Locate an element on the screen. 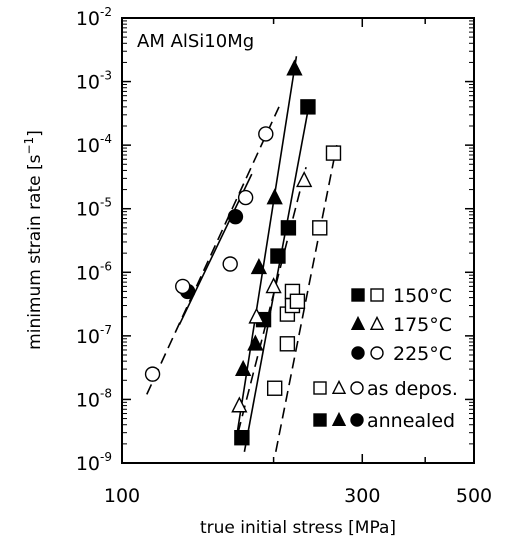 This screenshot has height=550, width=505. y-tick-label: 10⁻² is located at coordinates (94, 17).